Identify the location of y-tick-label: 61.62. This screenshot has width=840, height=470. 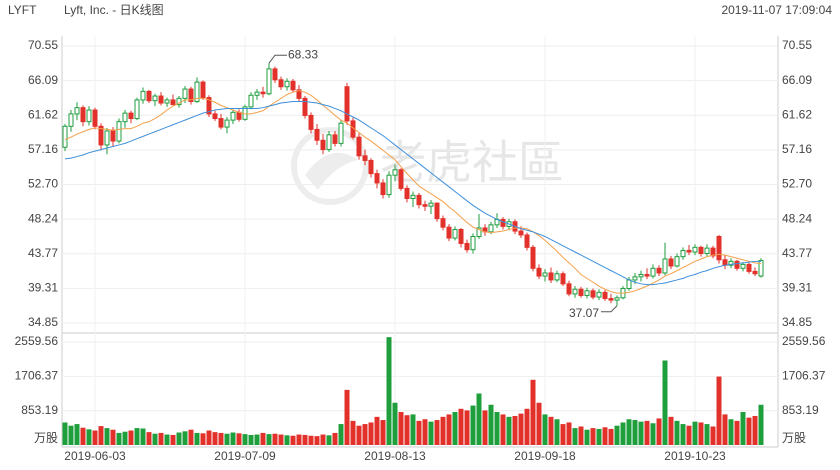
(43, 114).